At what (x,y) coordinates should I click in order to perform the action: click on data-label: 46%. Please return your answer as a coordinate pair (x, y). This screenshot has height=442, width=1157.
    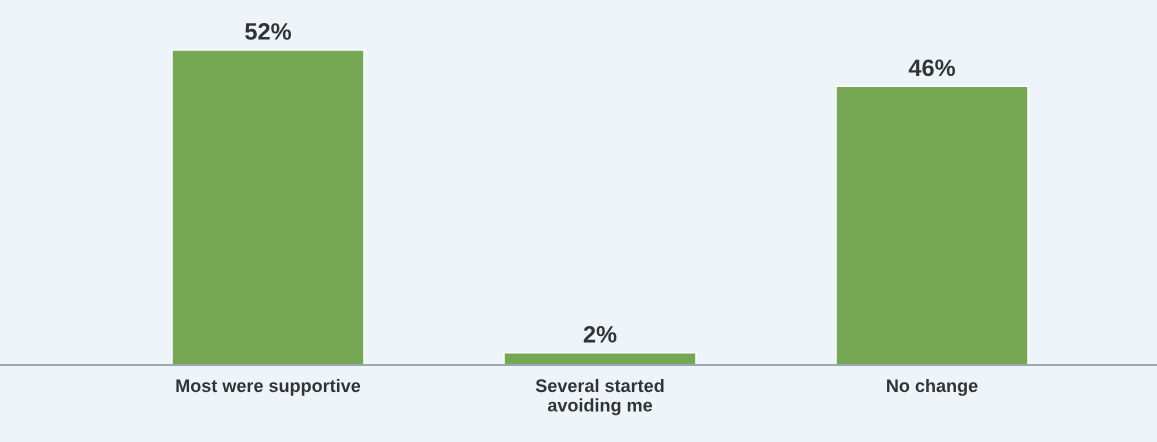
    Looking at the image, I should click on (932, 68).